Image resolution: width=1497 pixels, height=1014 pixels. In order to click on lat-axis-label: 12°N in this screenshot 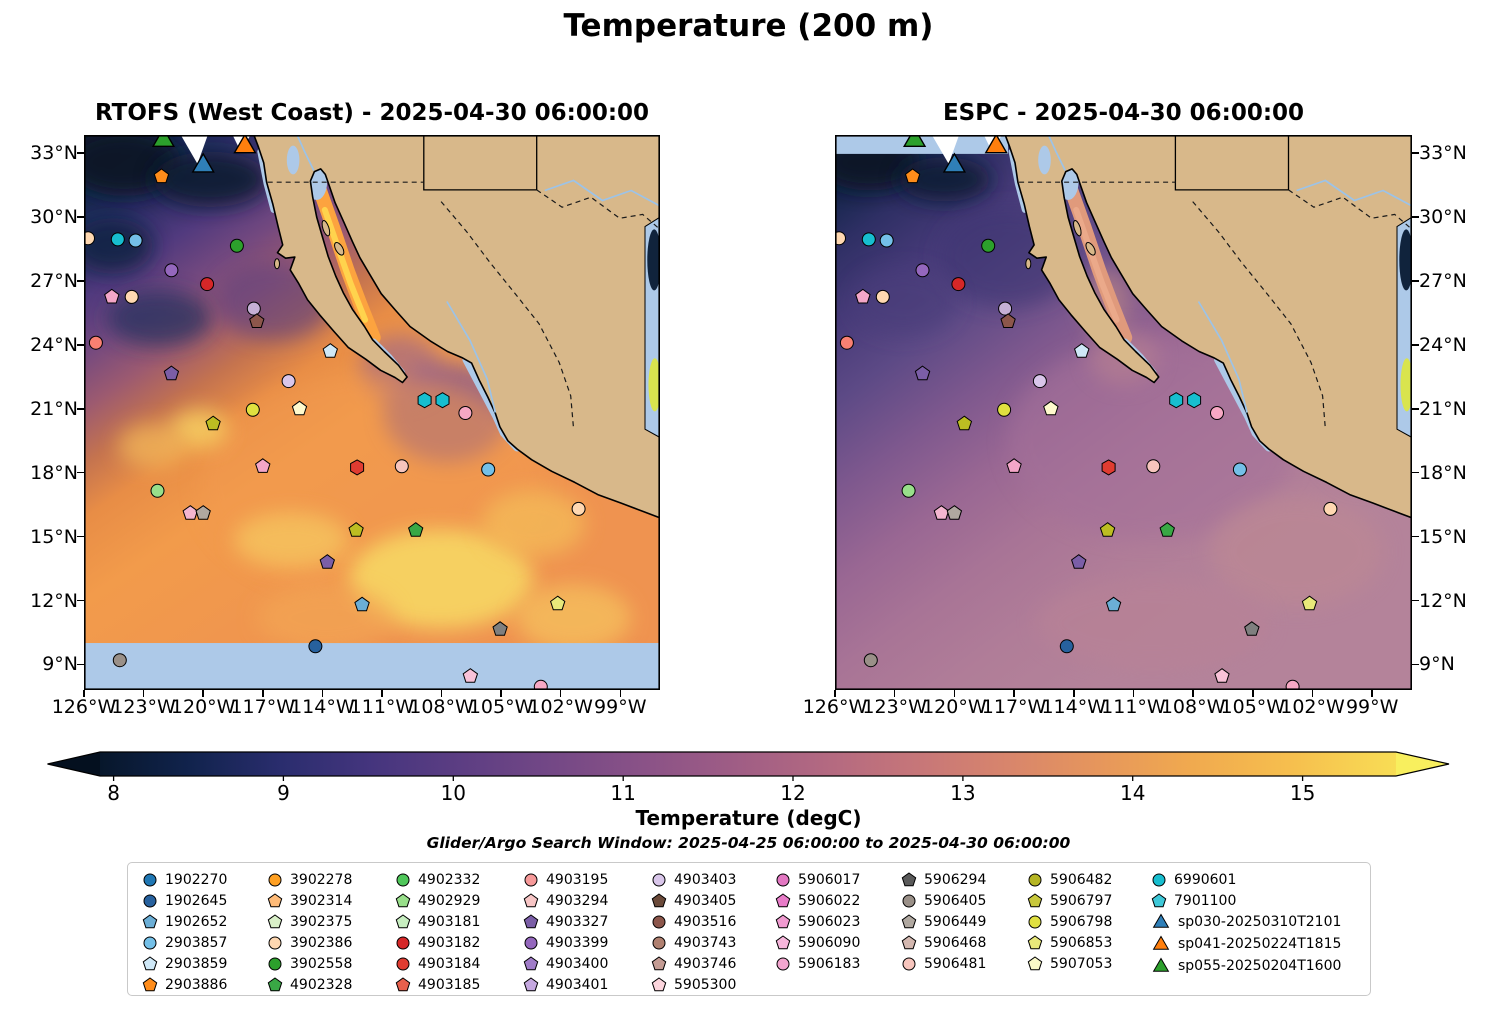, I will do `click(1443, 600)`.